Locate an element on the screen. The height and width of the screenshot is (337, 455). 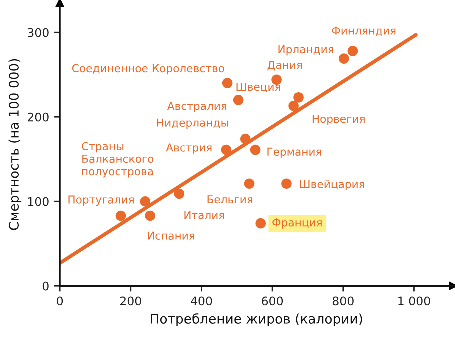
annotation: Швейцария is located at coordinates (332, 185).